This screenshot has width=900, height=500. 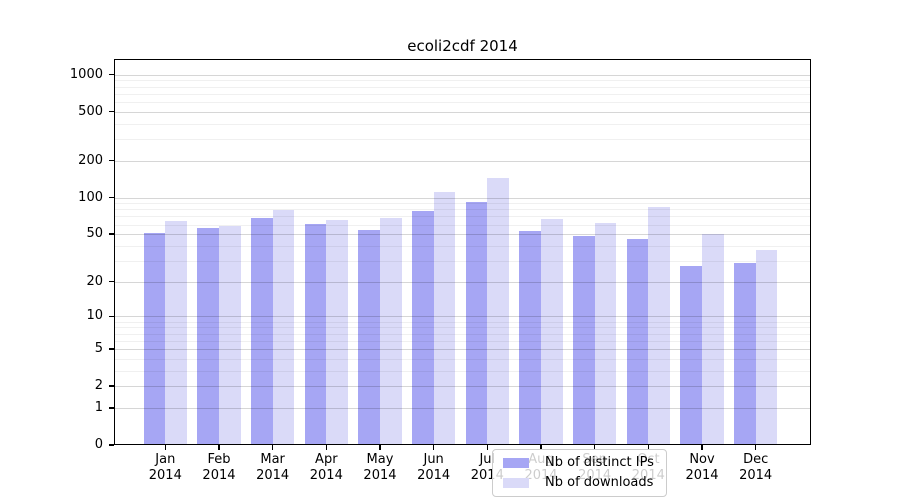 What do you see at coordinates (176, 333) in the screenshot?
I see `bar-downloads-jan` at bounding box center [176, 333].